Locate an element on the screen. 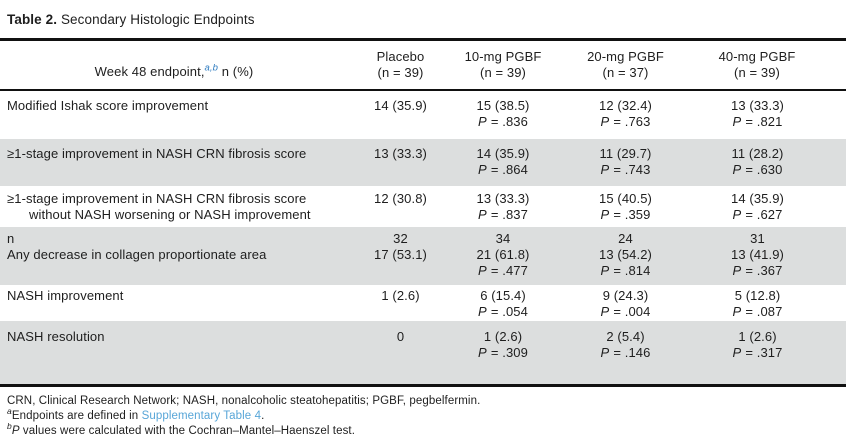 The height and width of the screenshot is (447, 846). p-value: P = .367 is located at coordinates (757, 271).